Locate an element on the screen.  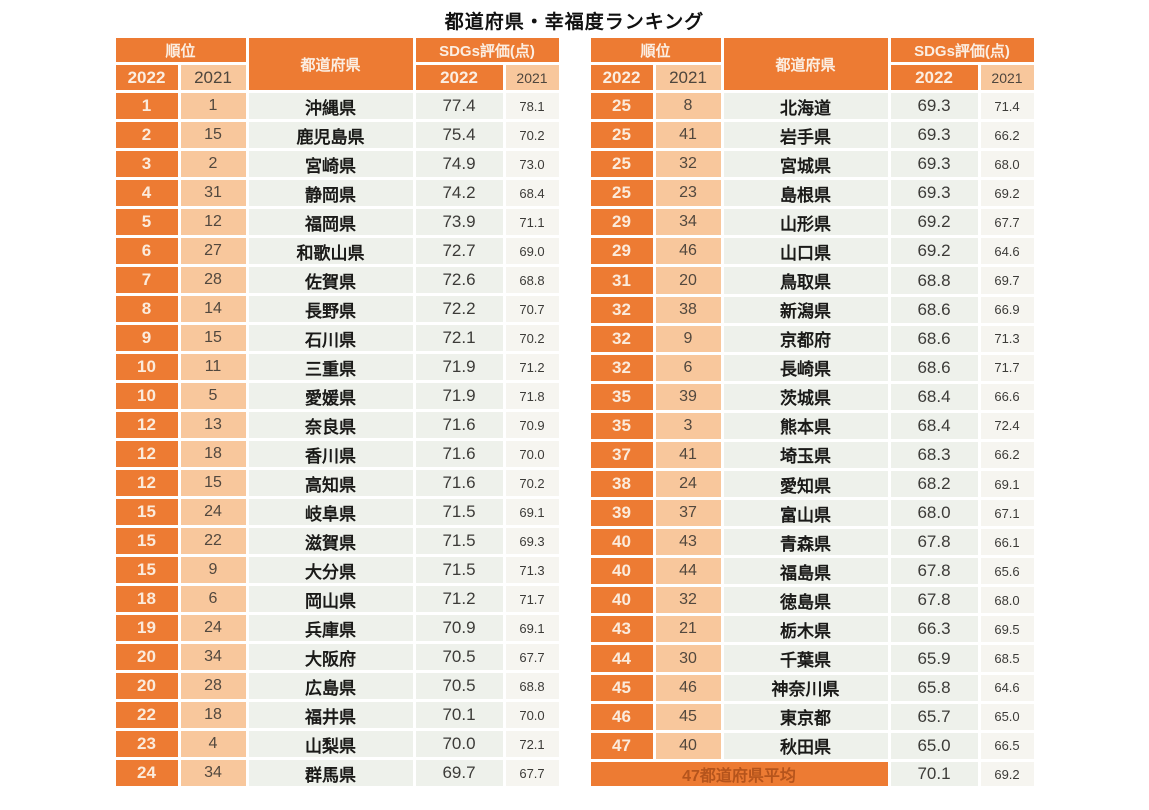
rank-2022-cell: 37 is located at coordinates (621, 455).